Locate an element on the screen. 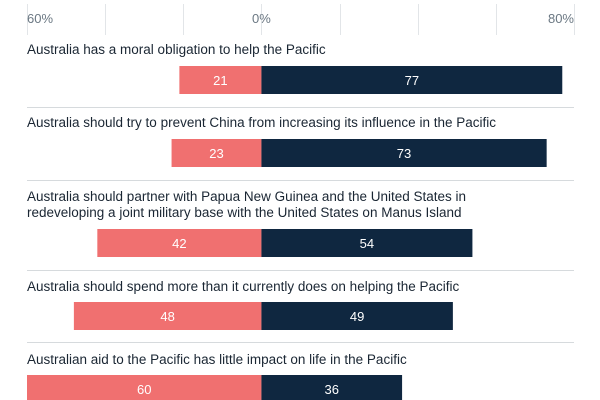  data-label: 21 is located at coordinates (220, 80).